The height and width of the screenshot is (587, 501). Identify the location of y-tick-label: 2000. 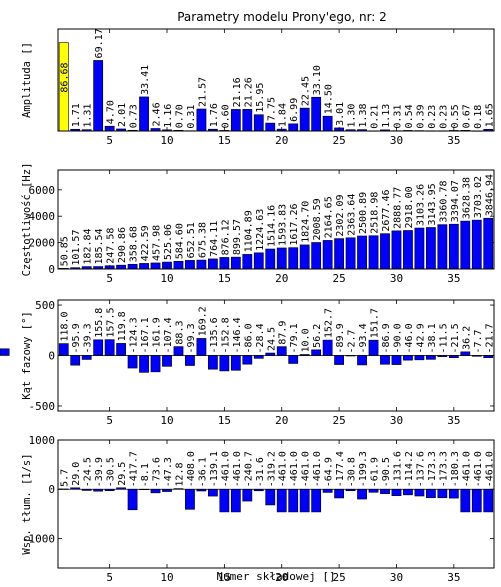
(42, 243).